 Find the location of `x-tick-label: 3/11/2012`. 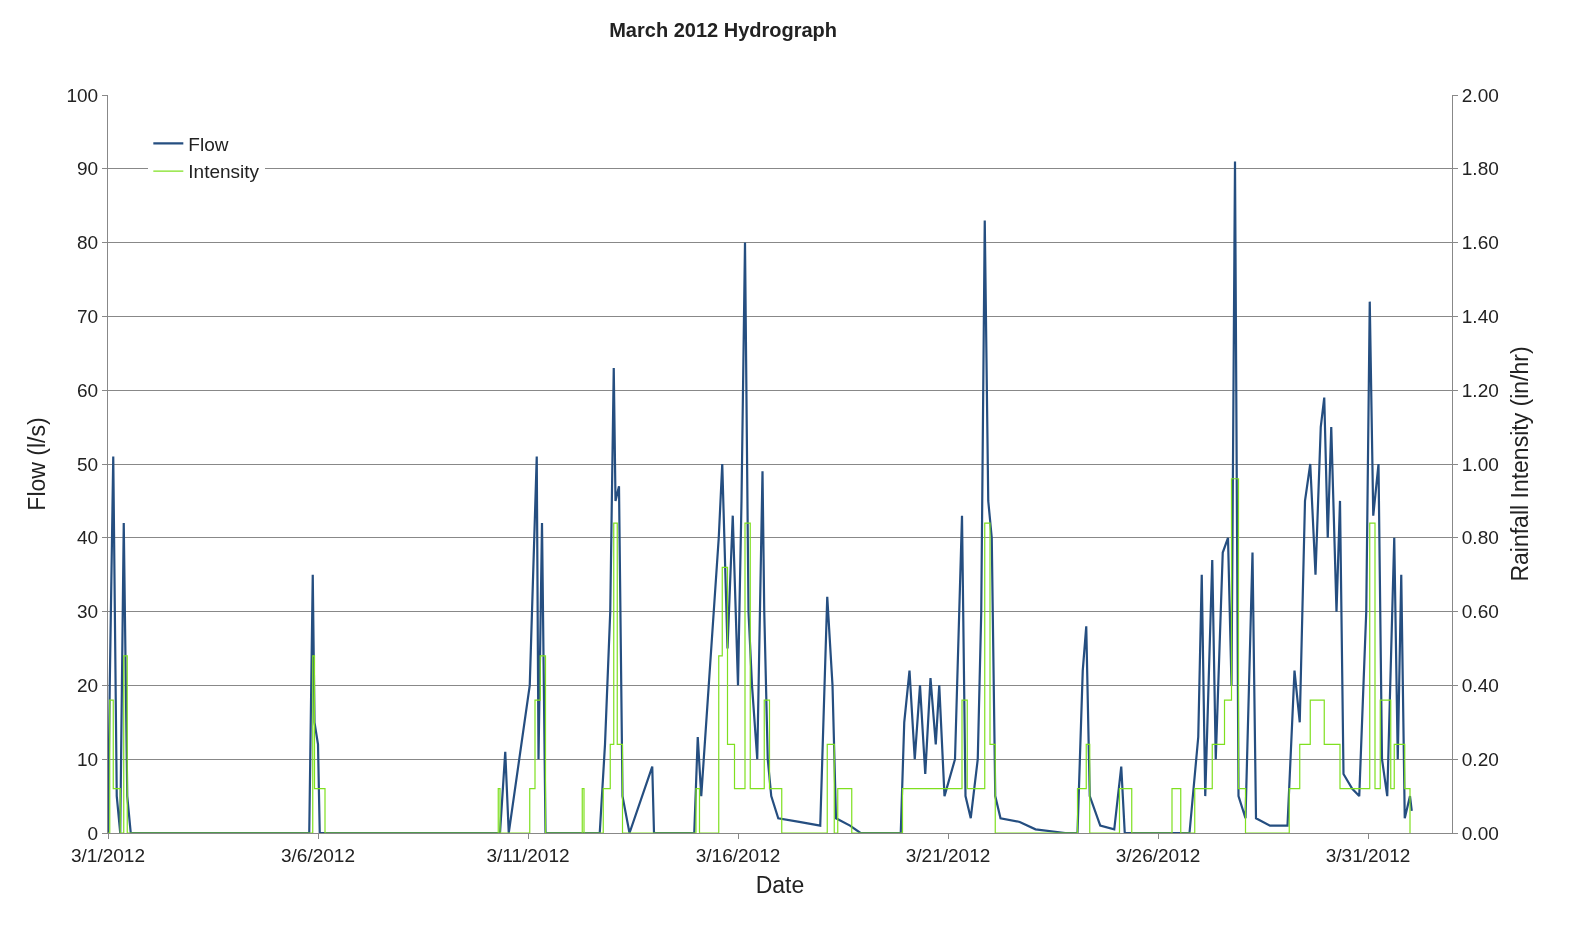

x-tick-label: 3/11/2012 is located at coordinates (528, 855).